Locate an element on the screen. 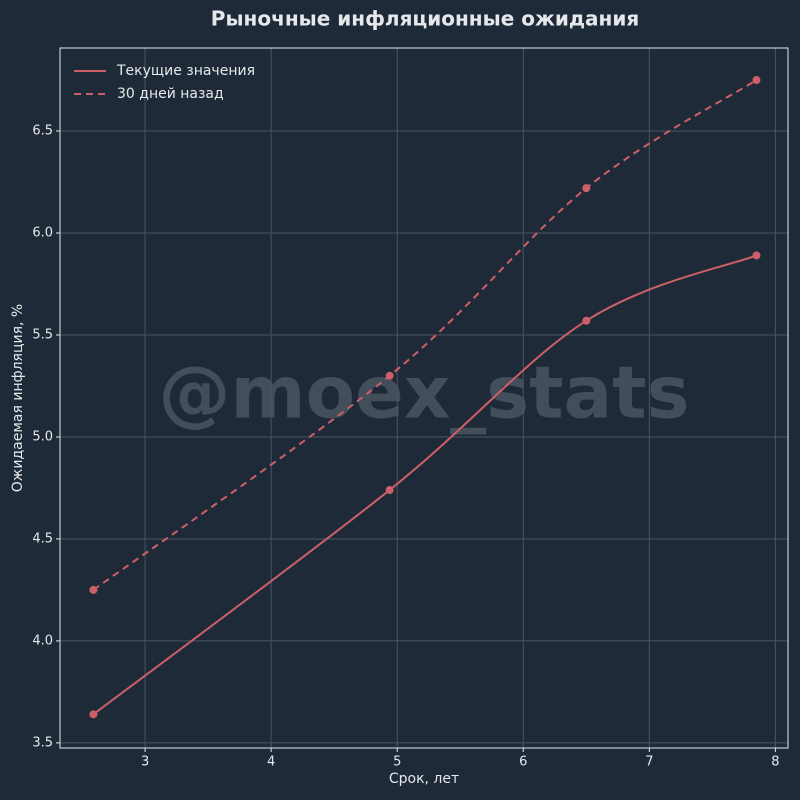 Image resolution: width=800 pixels, height=800 pixels. y-tick-label: 5.5 is located at coordinates (42, 334).